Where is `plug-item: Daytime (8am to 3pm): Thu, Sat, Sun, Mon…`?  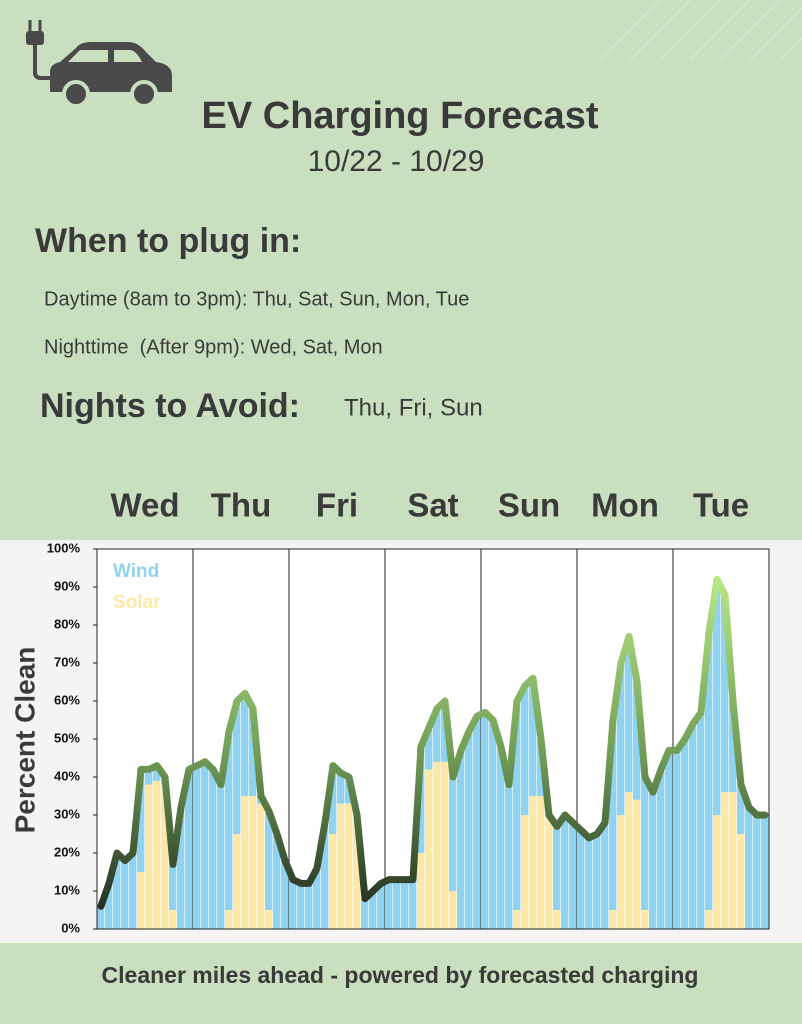
plug-item: Daytime (8am to 3pm): Thu, Sat, Sun, Mon… is located at coordinates (256, 299).